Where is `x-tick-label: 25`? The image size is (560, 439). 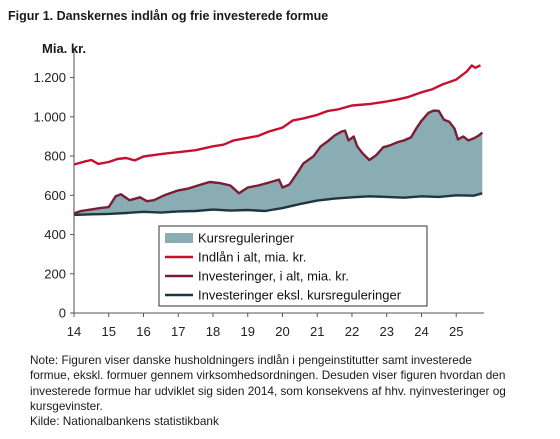 x-tick-label: 25 is located at coordinates (456, 331).